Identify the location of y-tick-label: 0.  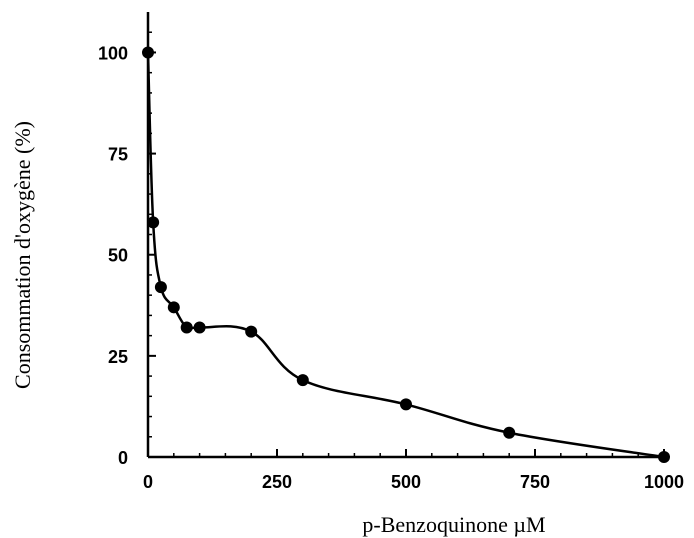
(123, 458).